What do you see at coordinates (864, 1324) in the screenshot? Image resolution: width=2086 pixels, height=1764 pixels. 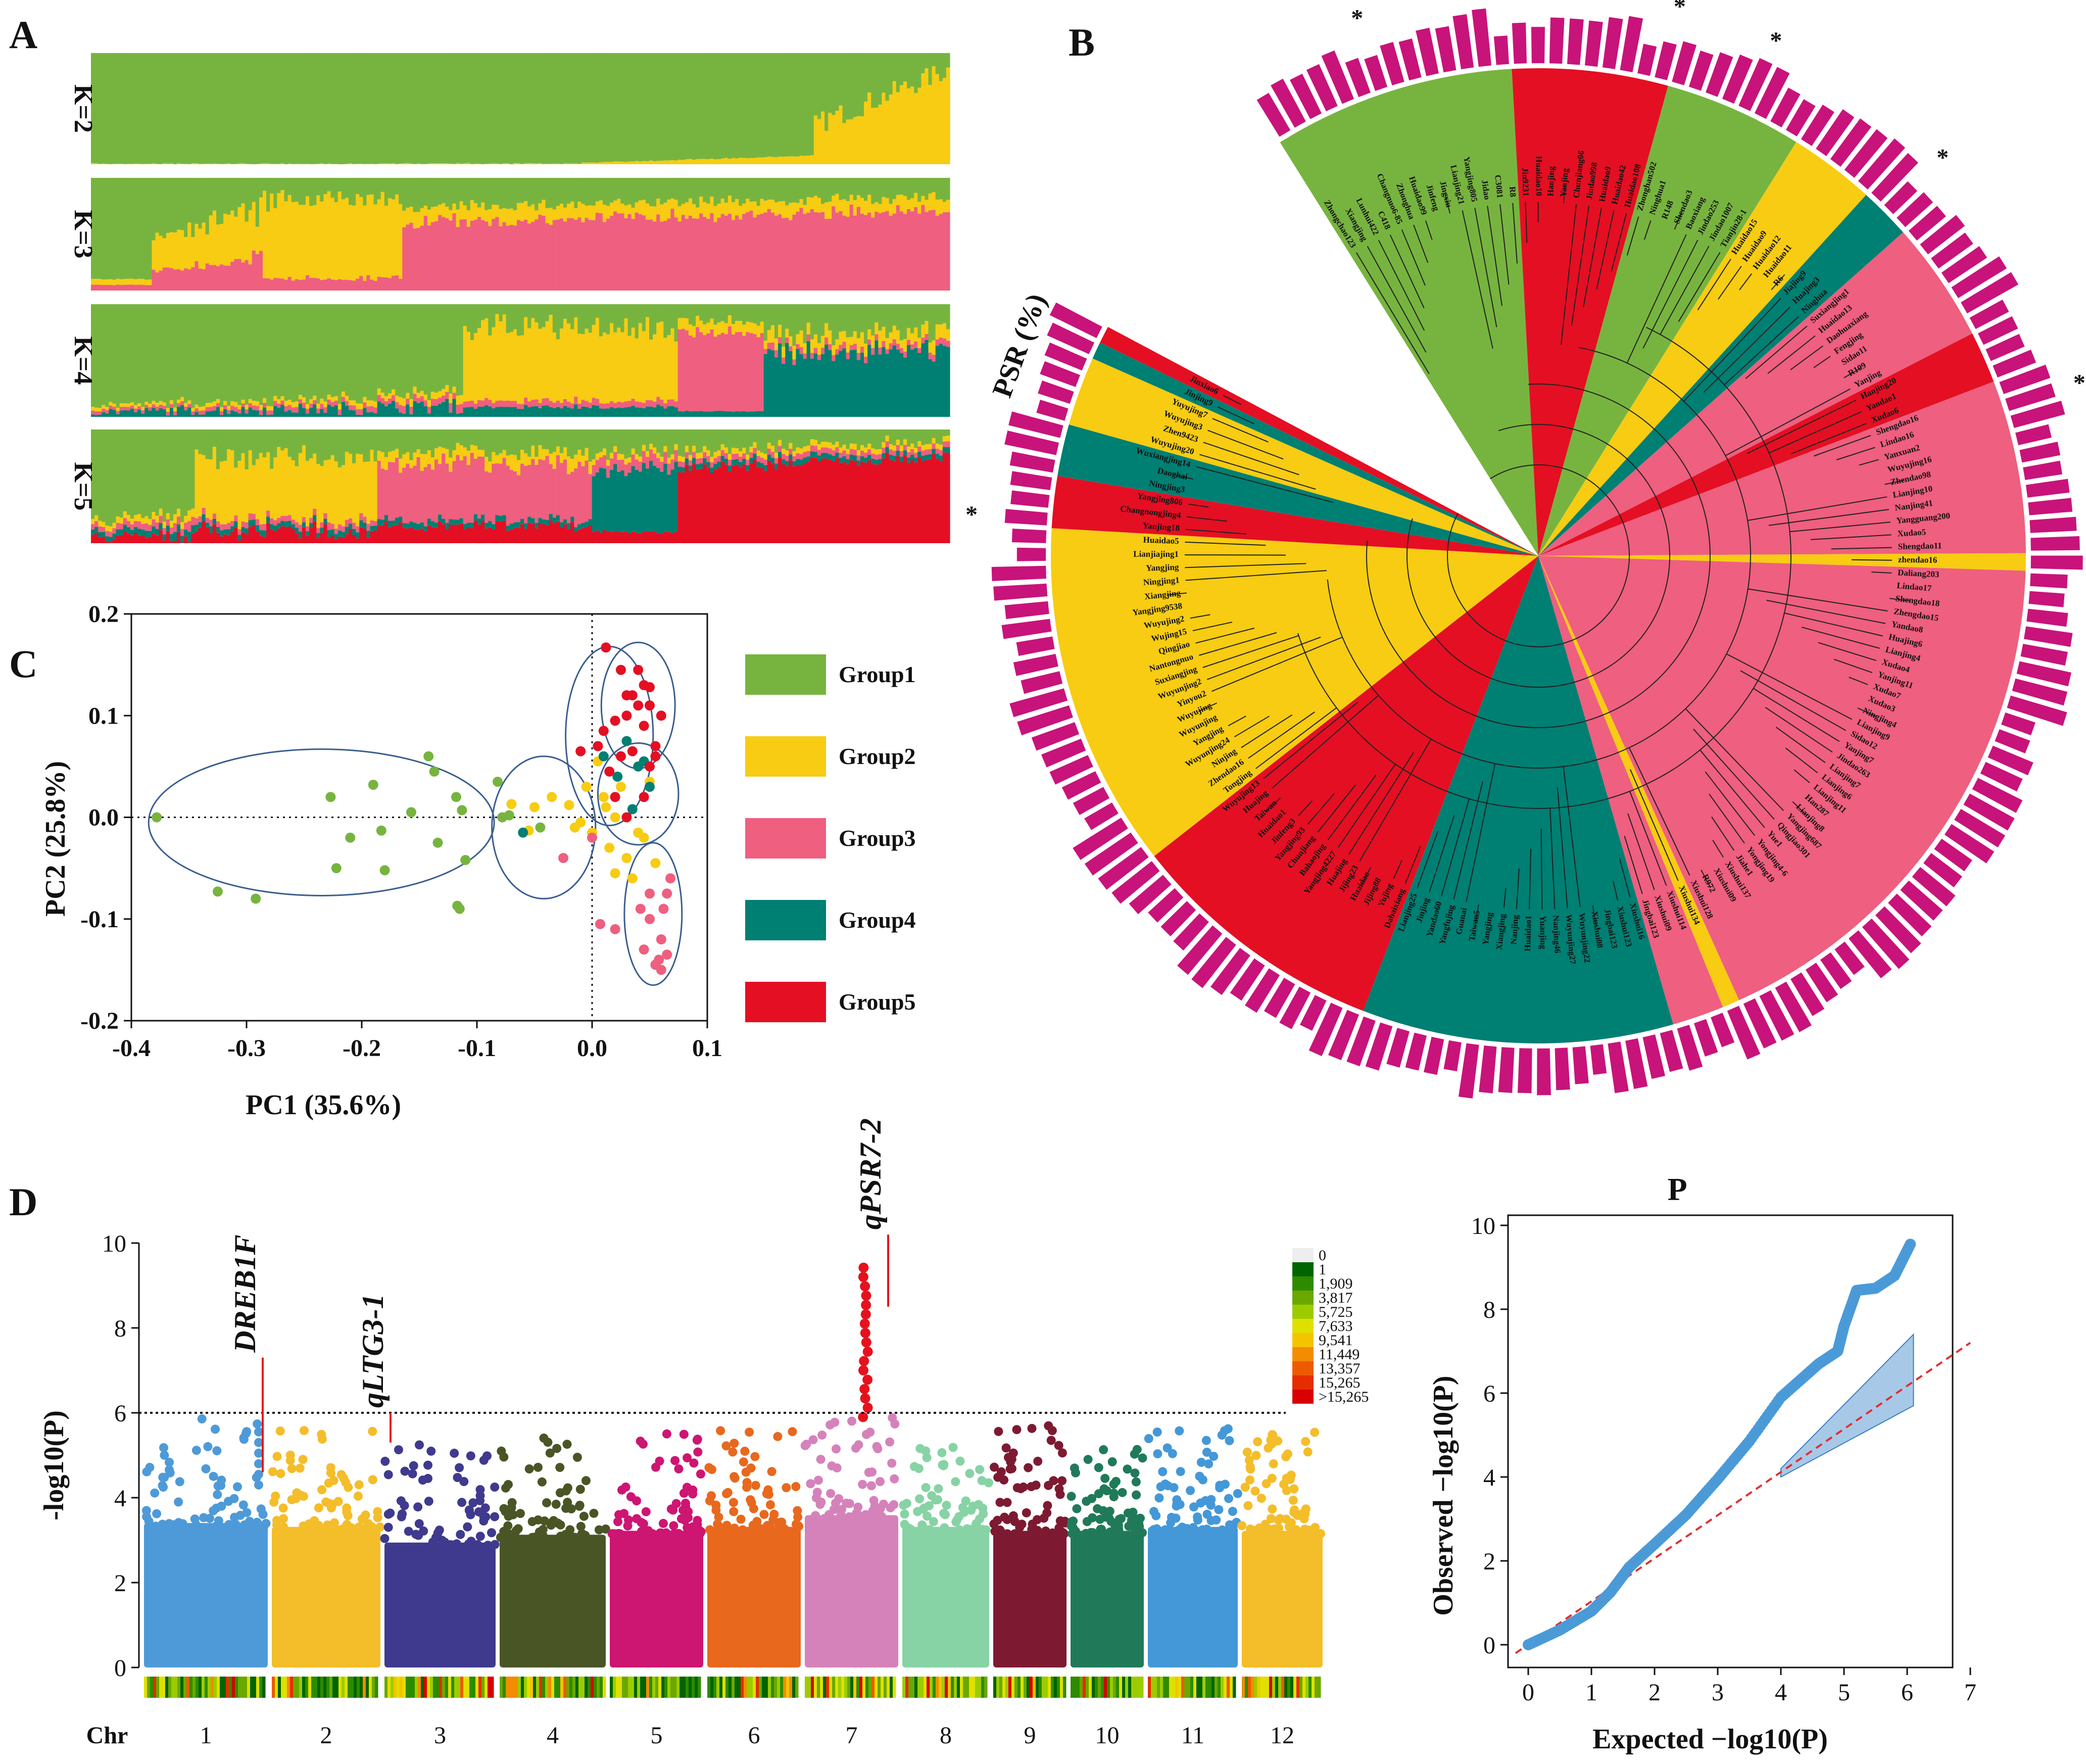 I see `significant-snp-point` at bounding box center [864, 1324].